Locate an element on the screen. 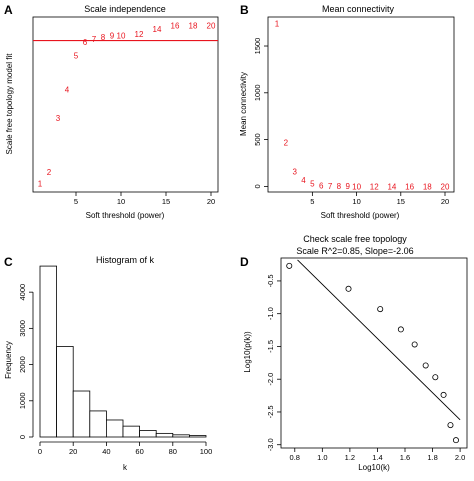 Image resolution: width=474 pixels, height=481 pixels. panel-d-x-label: Log10(k) is located at coordinates (374, 467).